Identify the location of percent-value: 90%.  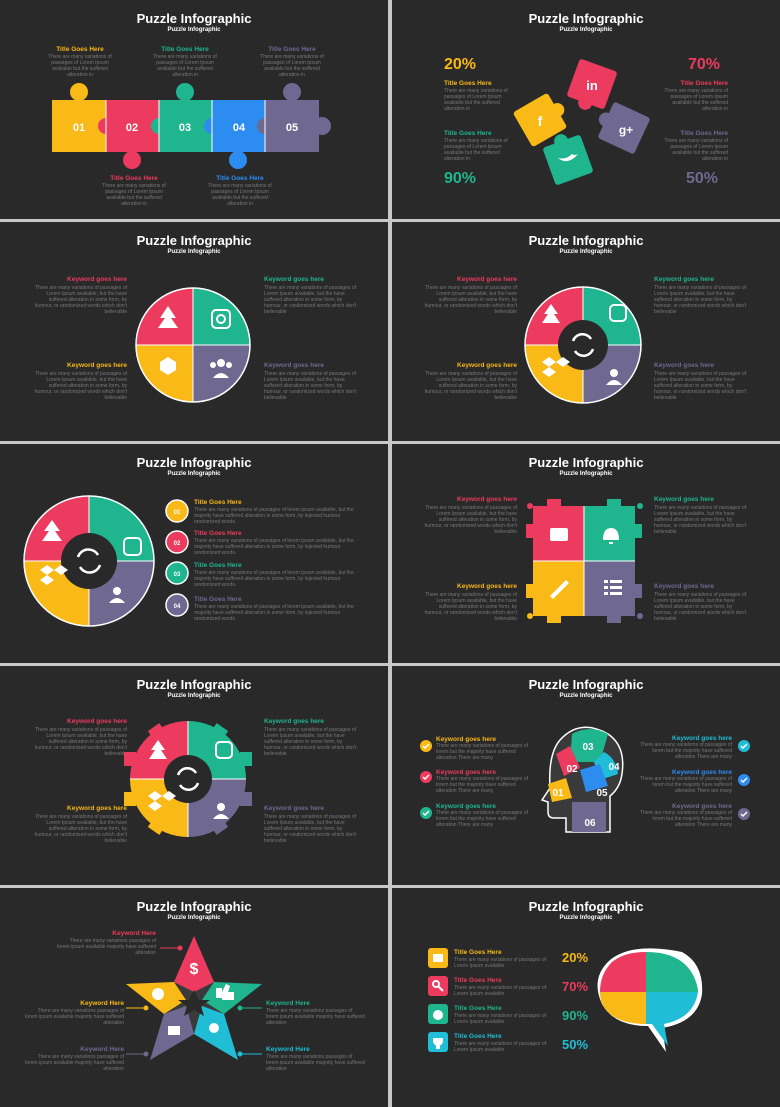
(460, 178).